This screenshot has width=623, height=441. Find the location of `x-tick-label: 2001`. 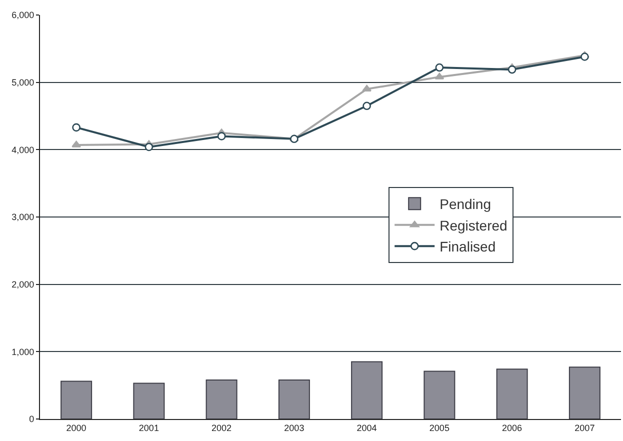

x-tick-label: 2001 is located at coordinates (148, 427).